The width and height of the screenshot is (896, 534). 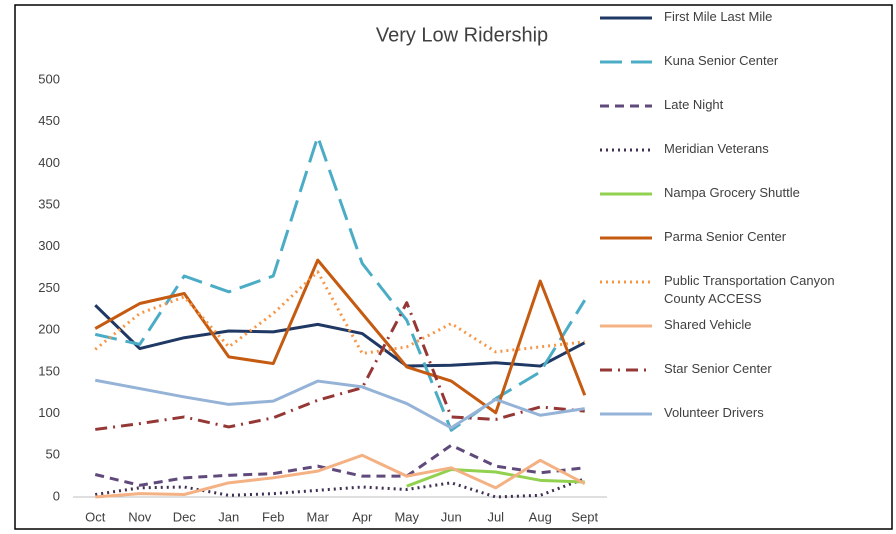 What do you see at coordinates (406, 516) in the screenshot?
I see `x-tick-label: May` at bounding box center [406, 516].